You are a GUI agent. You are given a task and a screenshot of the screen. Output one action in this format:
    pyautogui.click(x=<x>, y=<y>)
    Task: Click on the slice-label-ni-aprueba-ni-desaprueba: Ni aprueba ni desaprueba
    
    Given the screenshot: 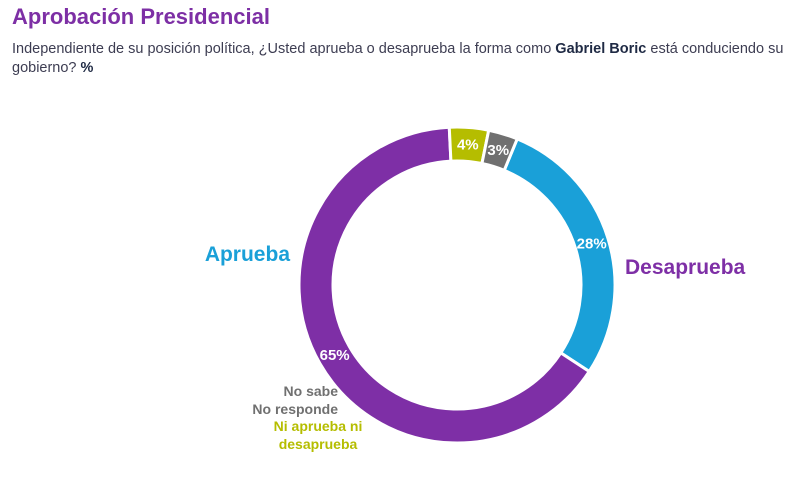 What is the action you would take?
    pyautogui.click(x=318, y=435)
    